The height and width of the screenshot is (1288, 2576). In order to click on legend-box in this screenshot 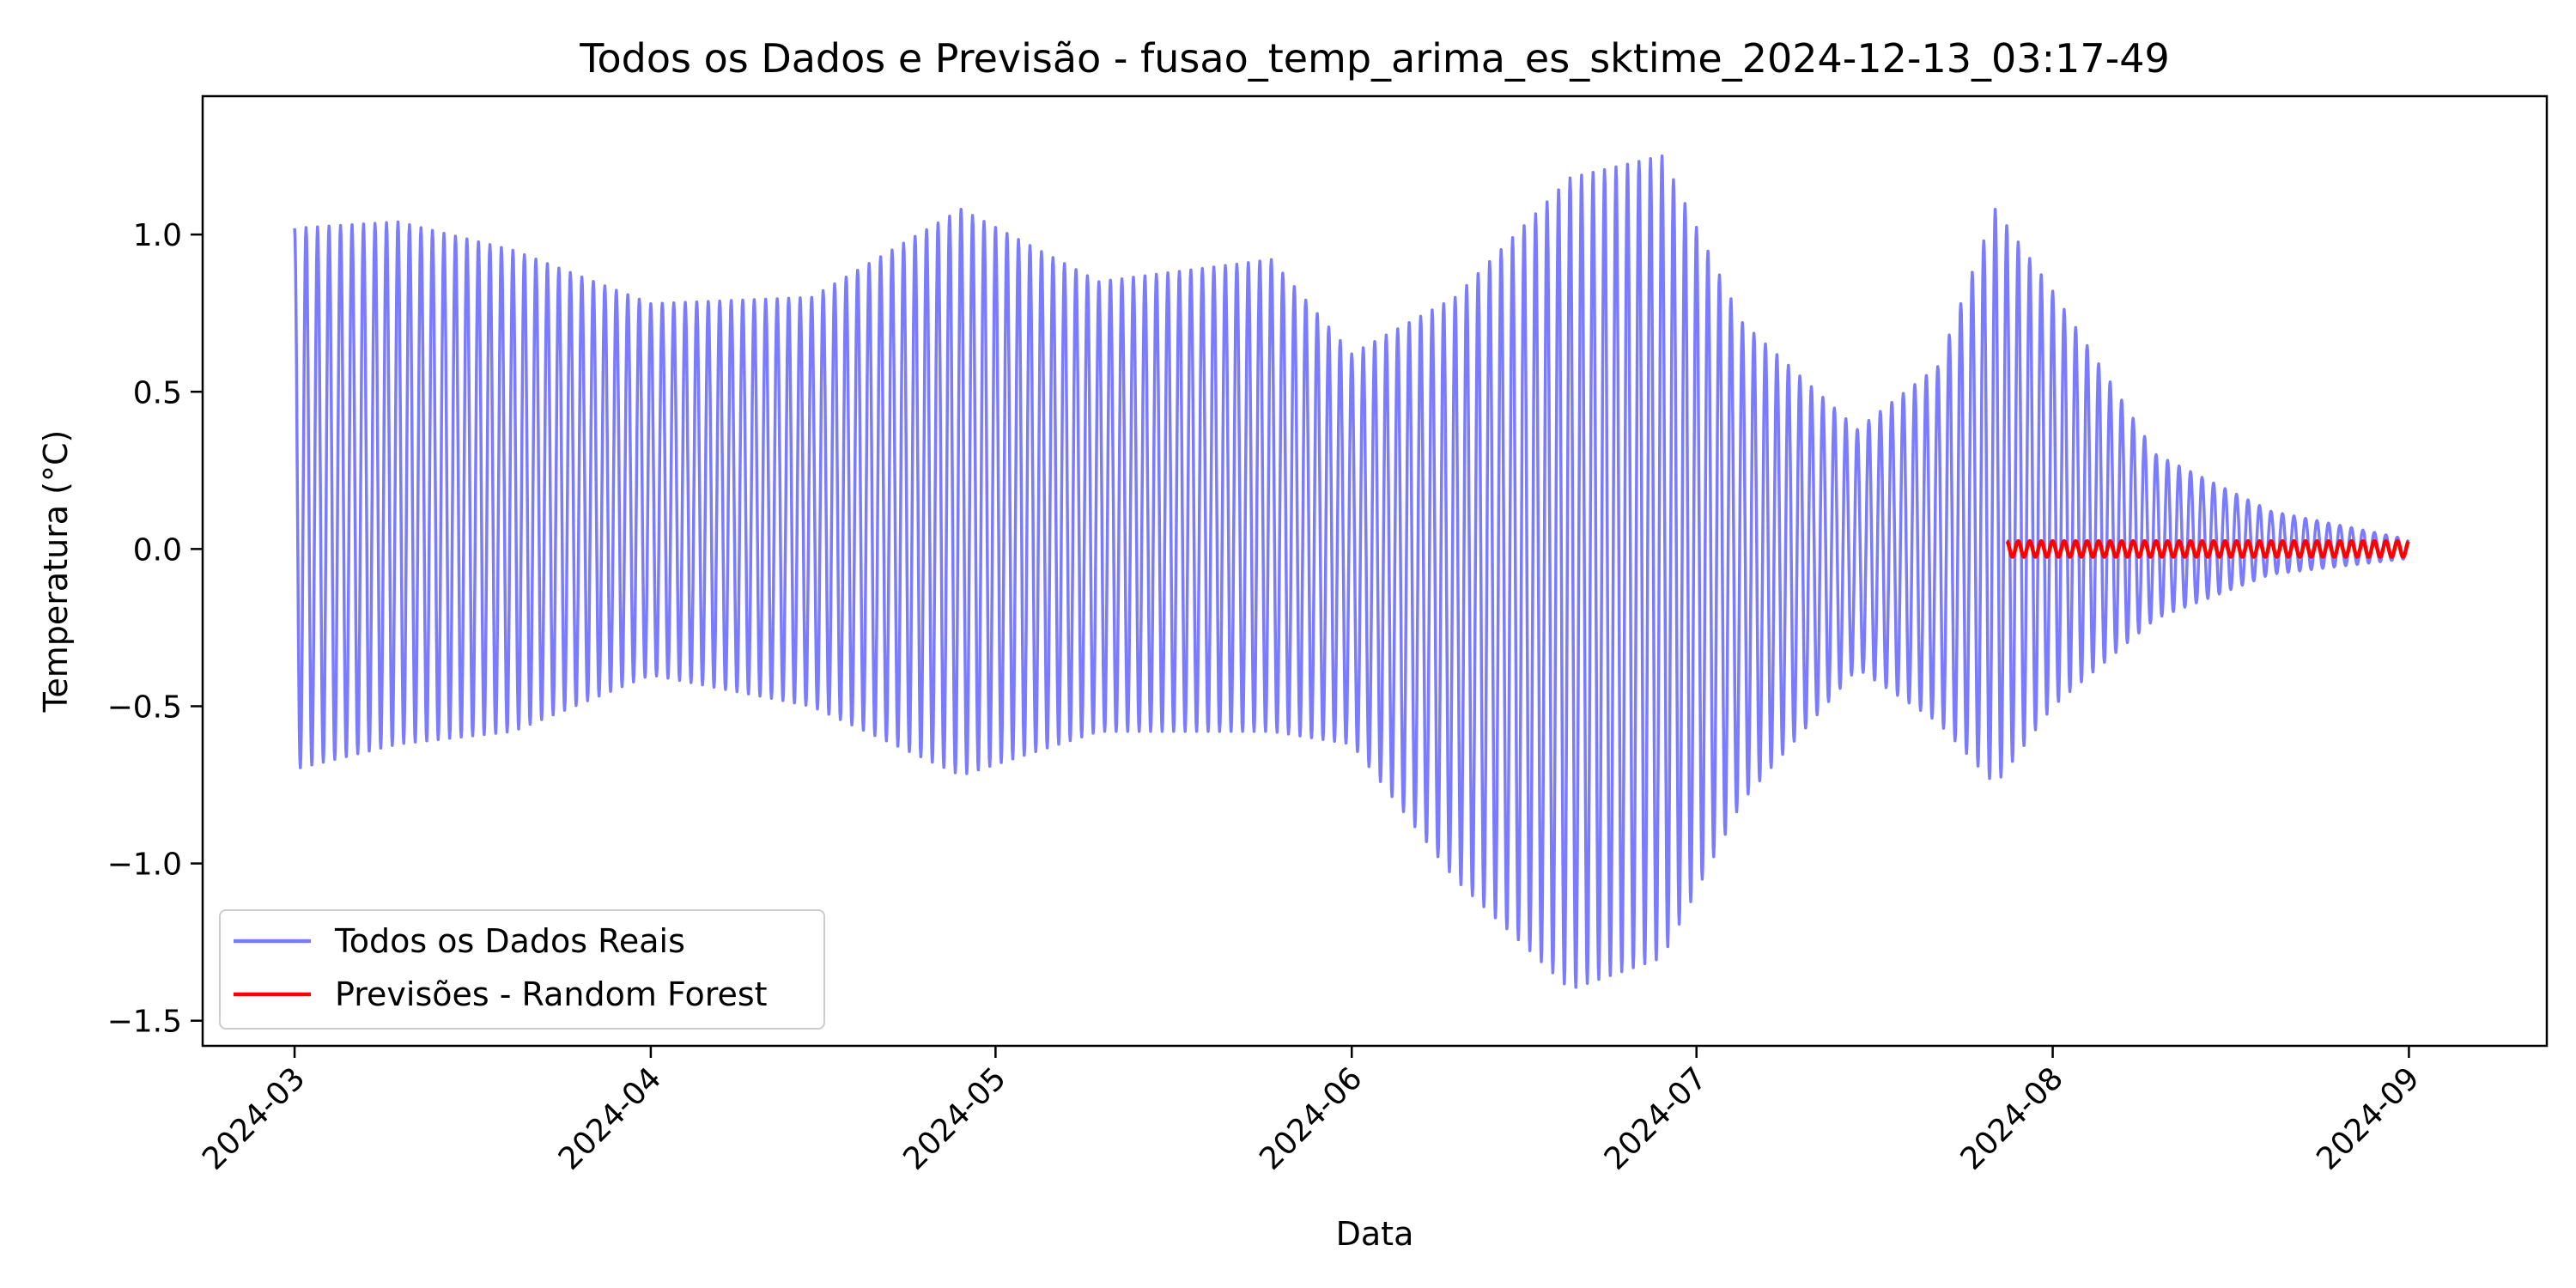, I will do `click(522, 969)`.